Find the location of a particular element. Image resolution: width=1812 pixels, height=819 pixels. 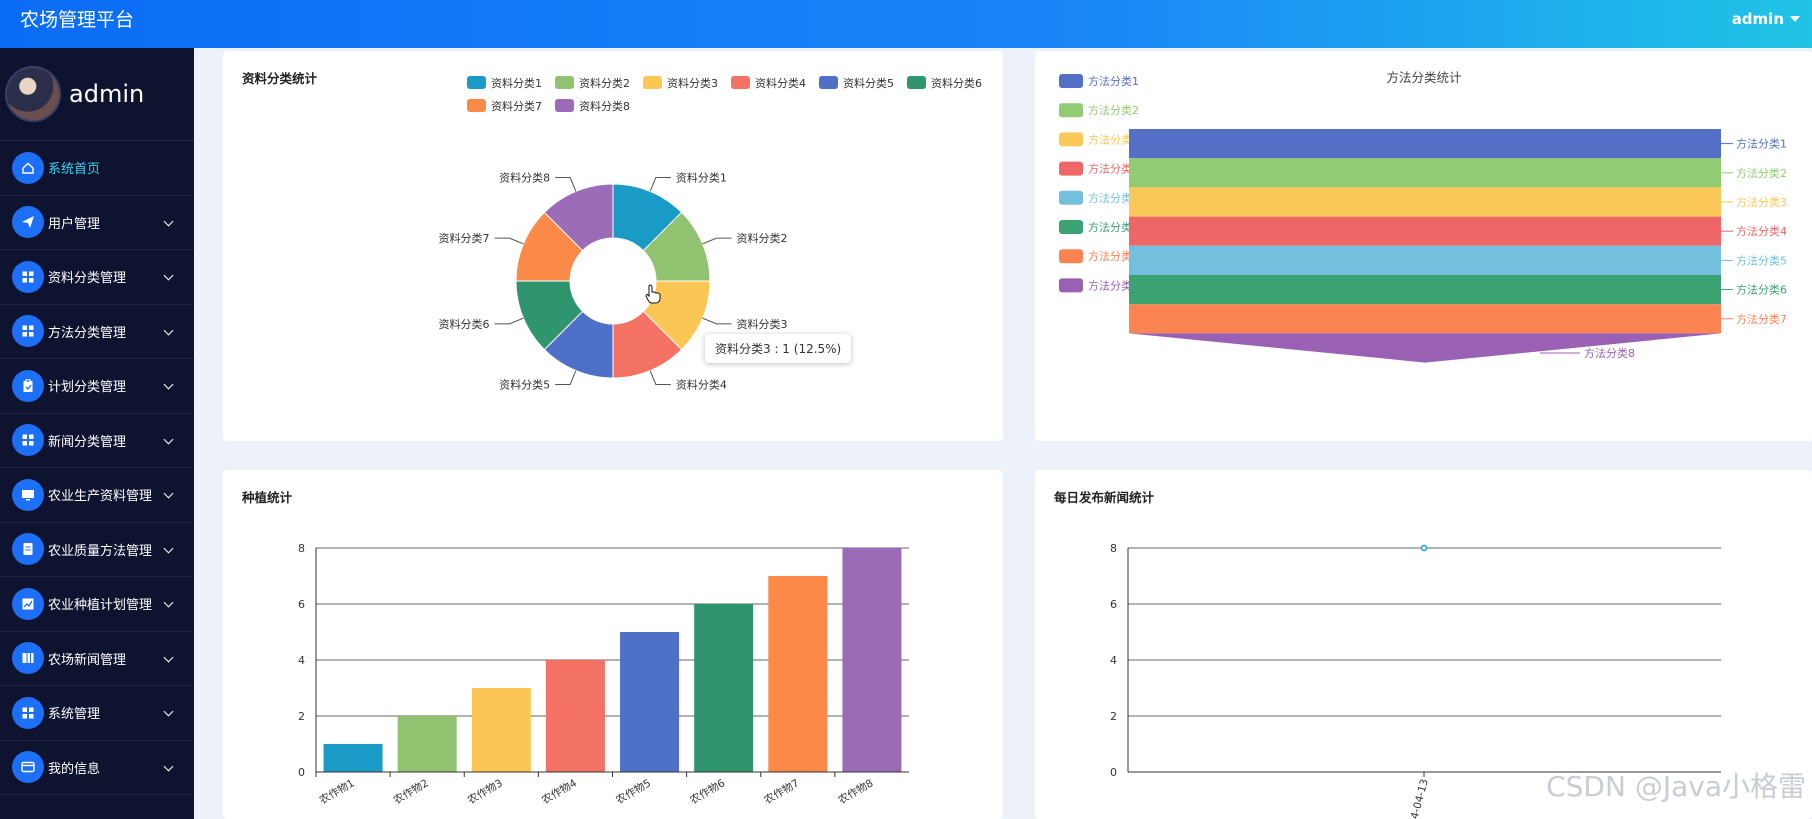

user-name: admin is located at coordinates (1757, 19).